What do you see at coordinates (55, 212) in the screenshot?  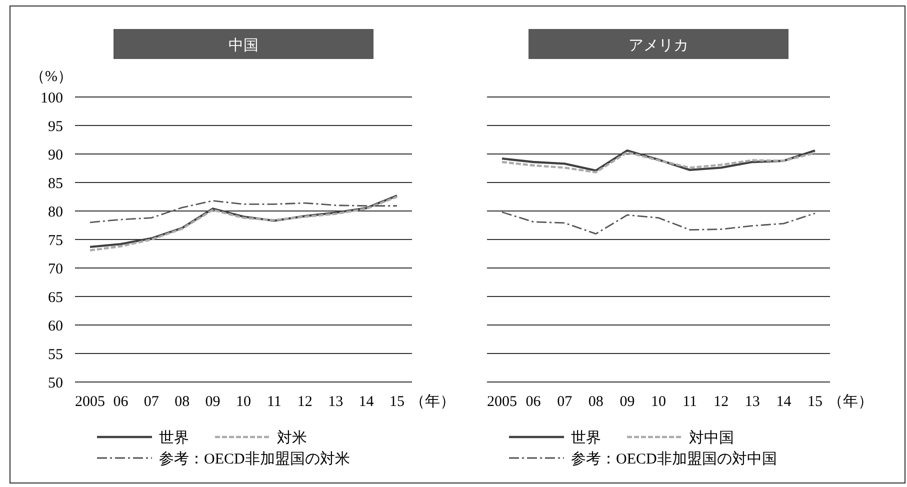 I see `y-tick-label: 80` at bounding box center [55, 212].